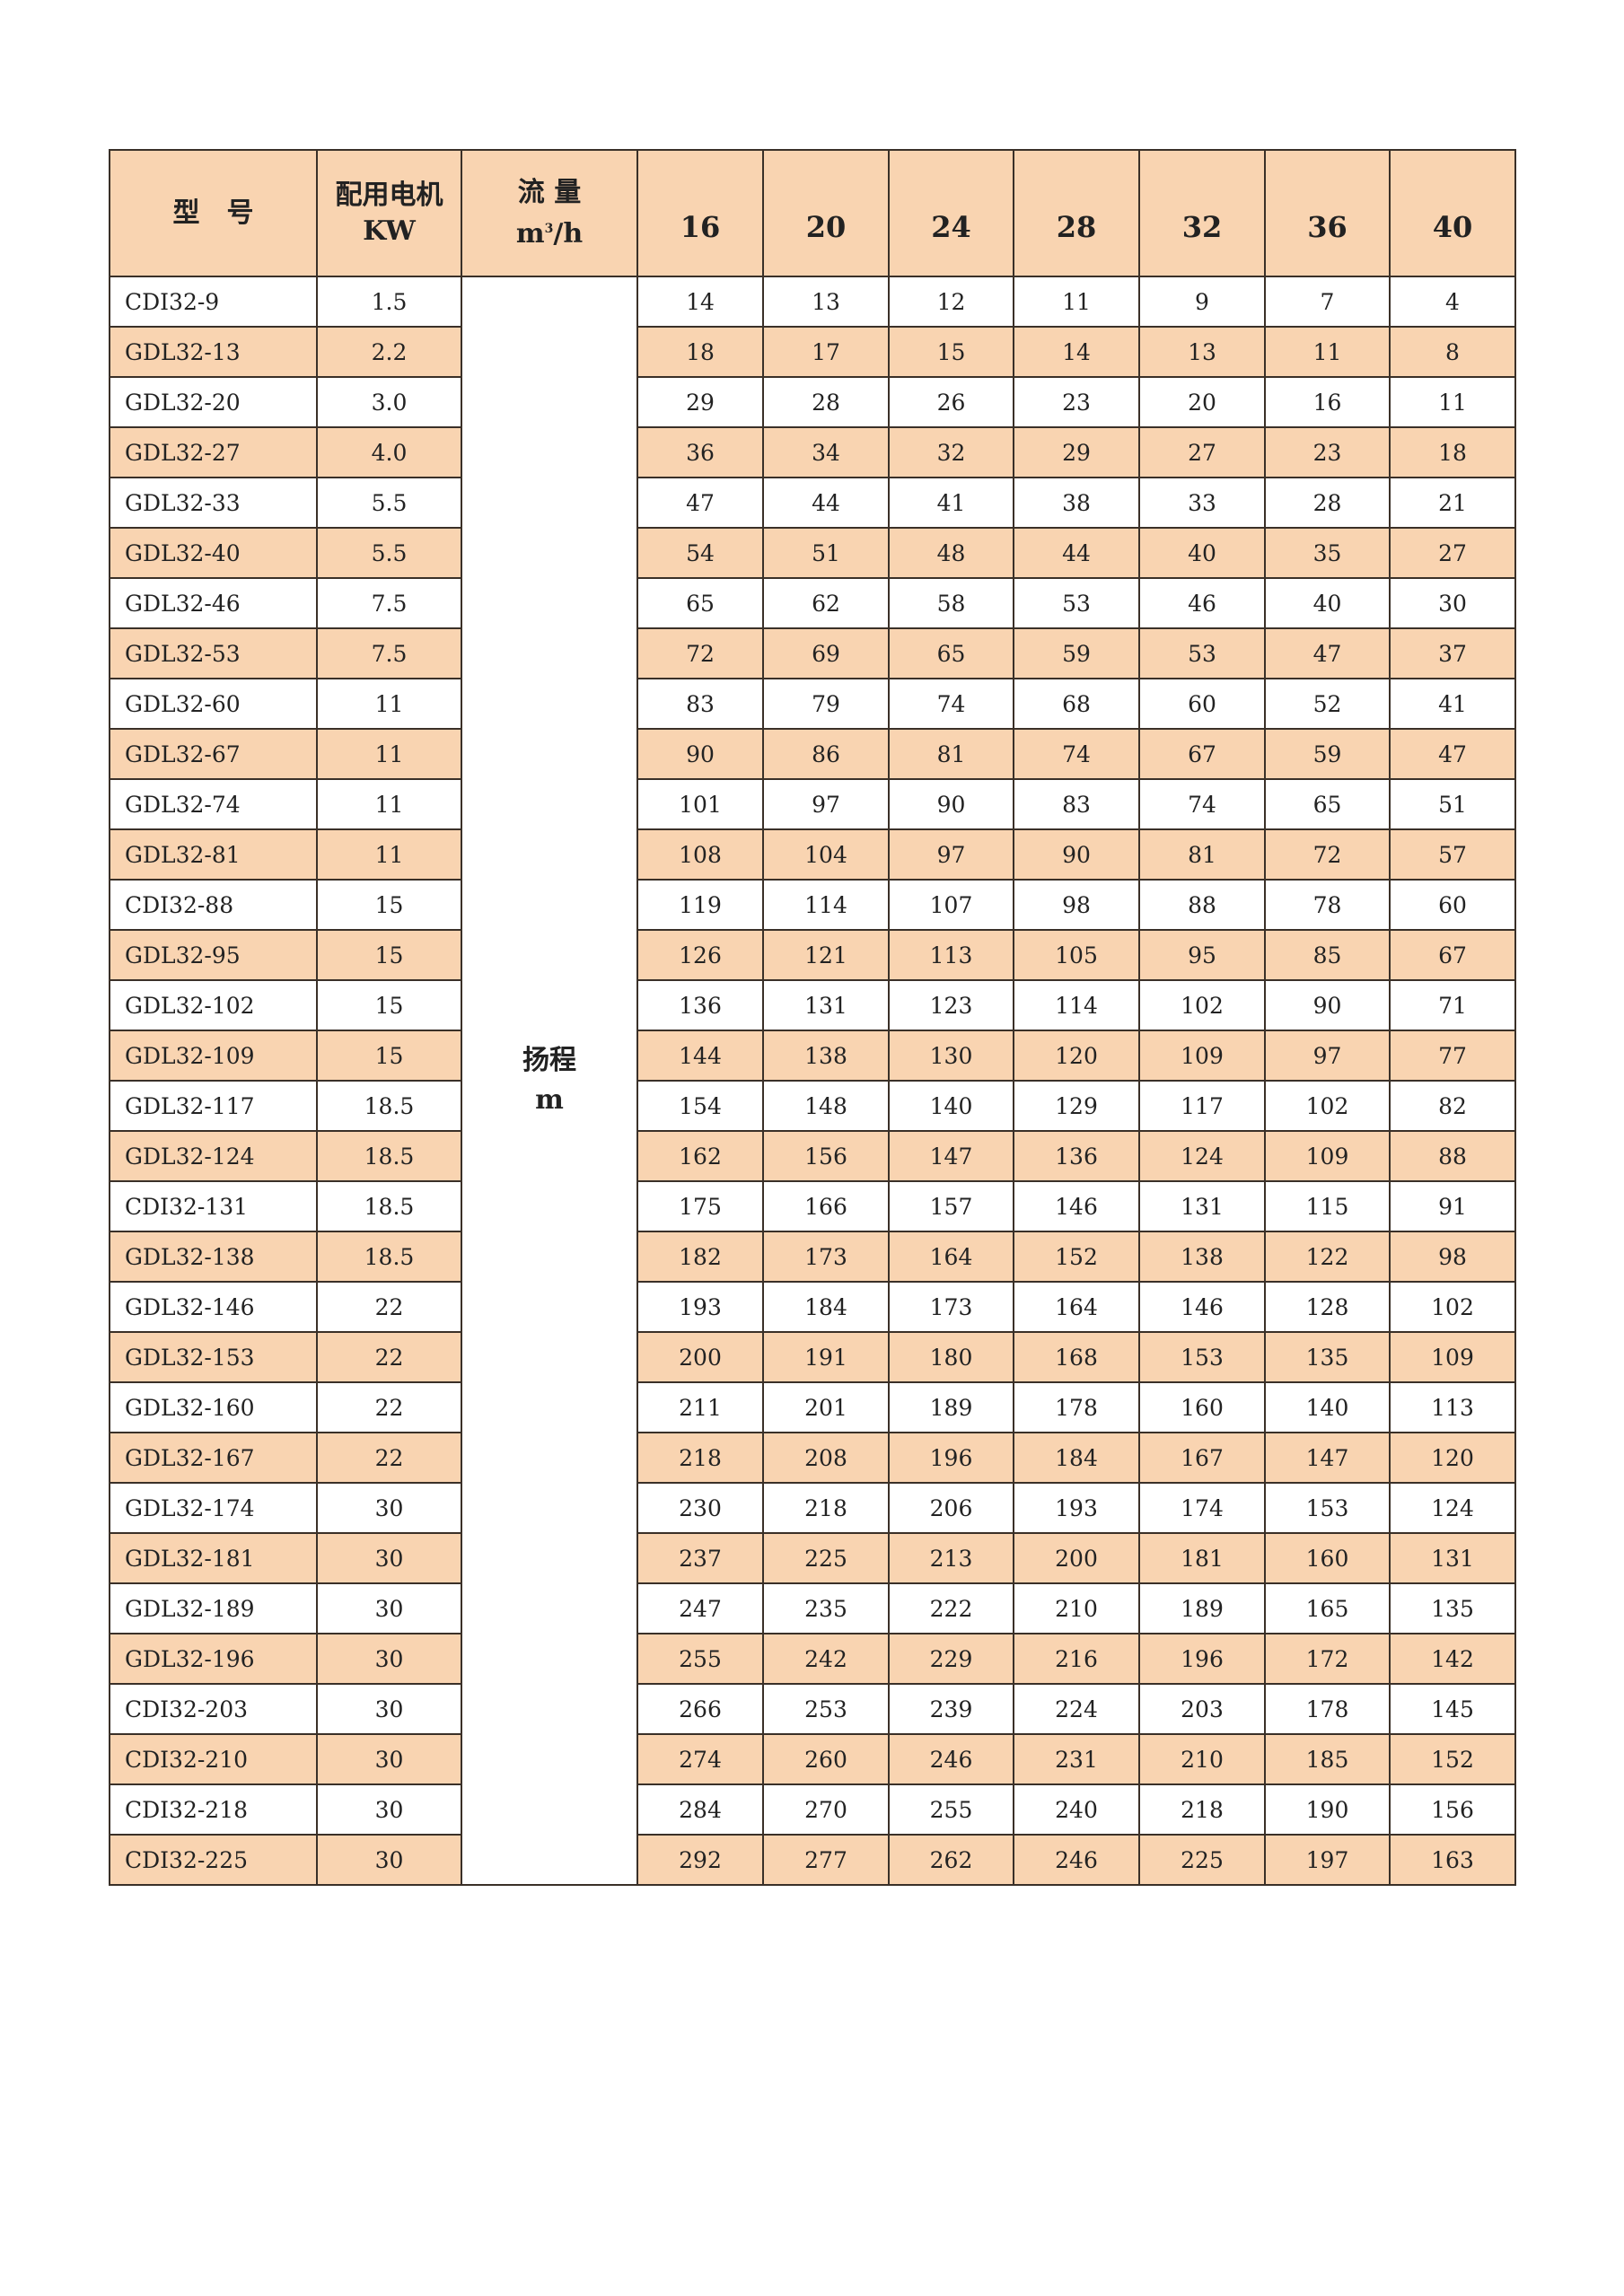 The image size is (1624, 2296). What do you see at coordinates (1076, 1709) in the screenshot?
I see `head-value-cell: 224` at bounding box center [1076, 1709].